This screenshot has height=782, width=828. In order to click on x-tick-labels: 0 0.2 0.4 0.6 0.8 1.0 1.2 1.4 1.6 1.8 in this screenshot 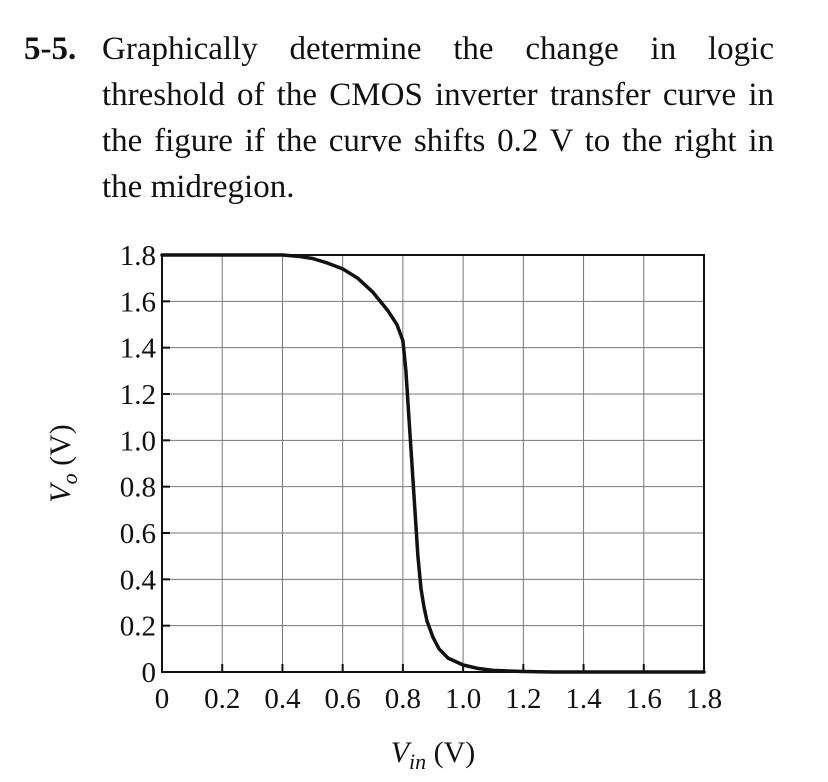, I will do `click(438, 699)`.